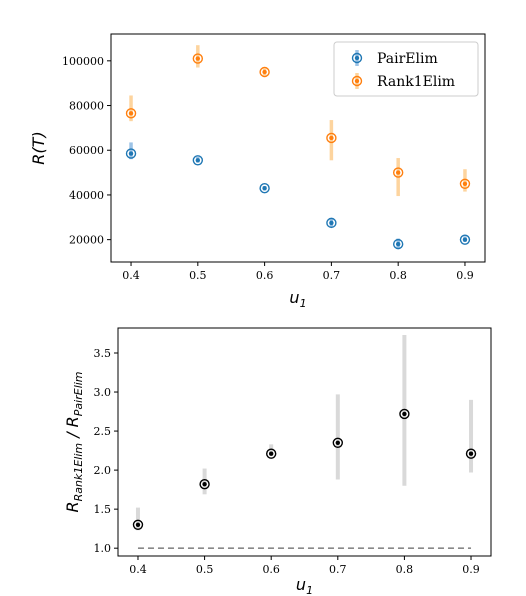 This screenshot has height=596, width=526. I want to click on y-axis-label-mid: / R, so click(72, 429).